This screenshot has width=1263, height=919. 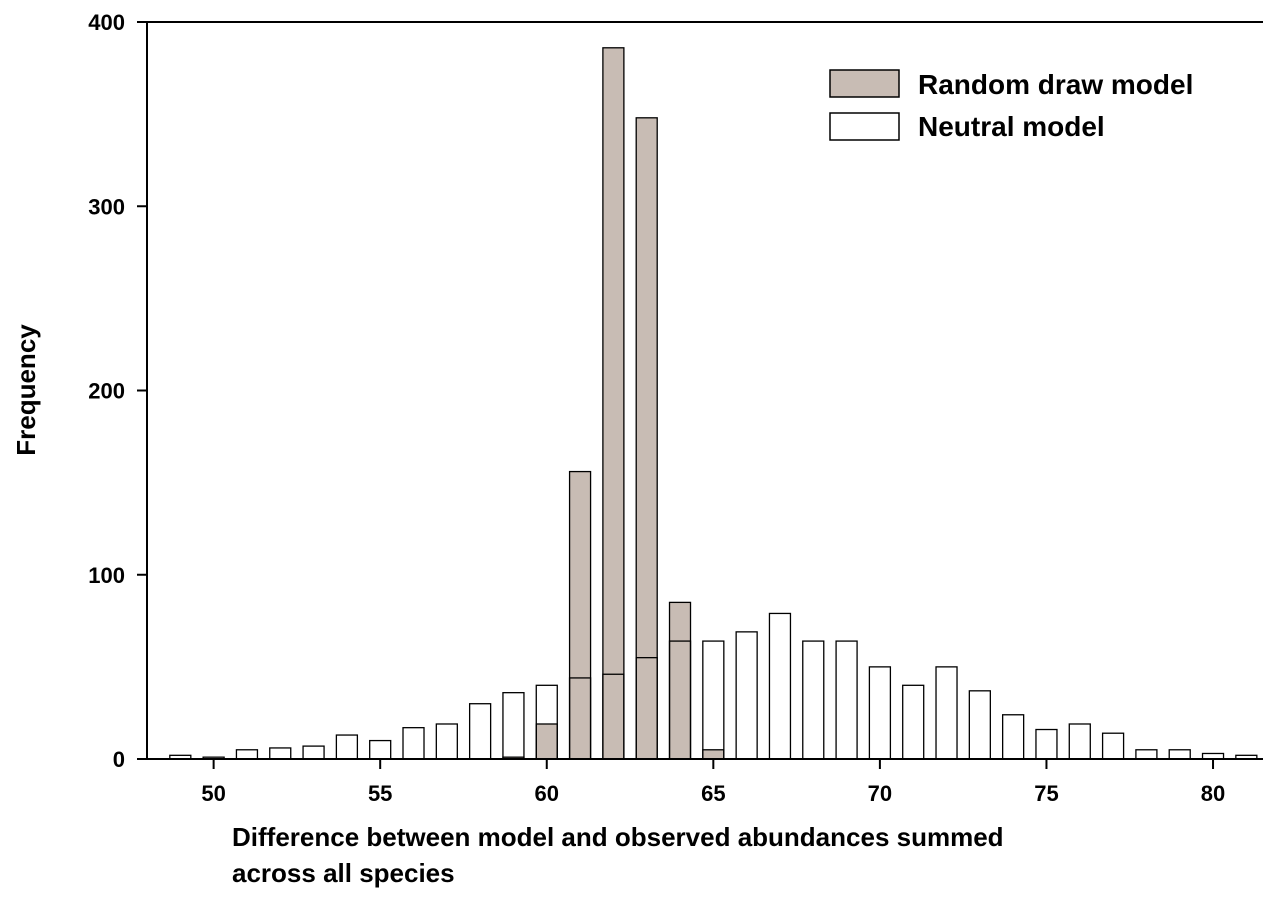 What do you see at coordinates (880, 793) in the screenshot?
I see `x-tick-label-70: 70` at bounding box center [880, 793].